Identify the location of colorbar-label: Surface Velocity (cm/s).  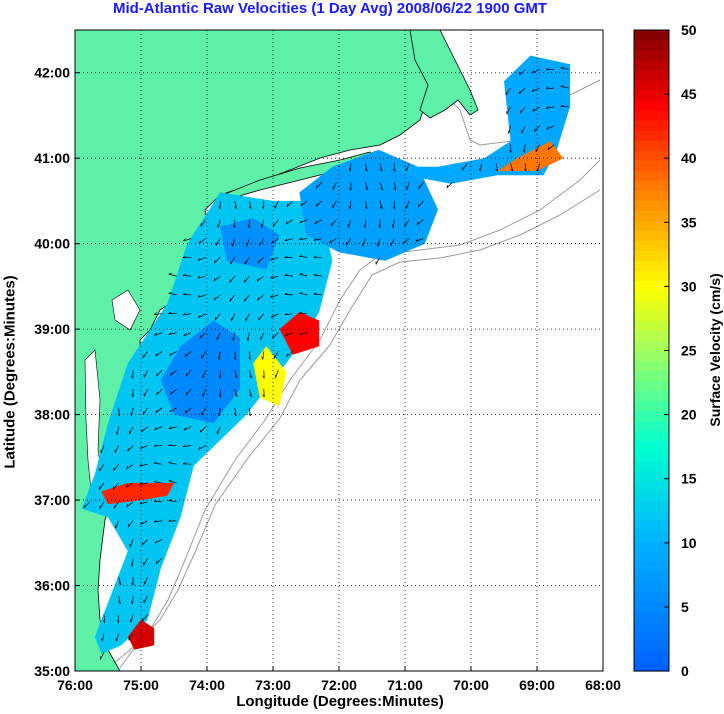
(715, 350).